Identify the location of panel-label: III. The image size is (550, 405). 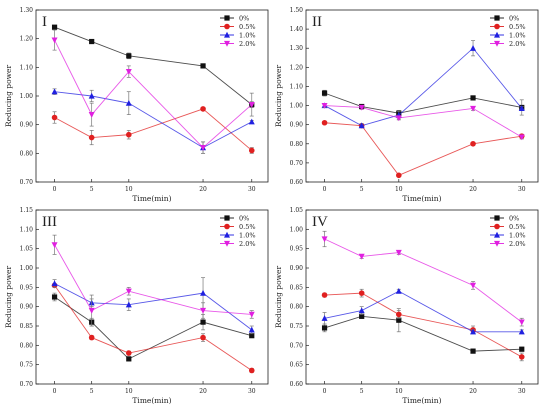
(49, 222).